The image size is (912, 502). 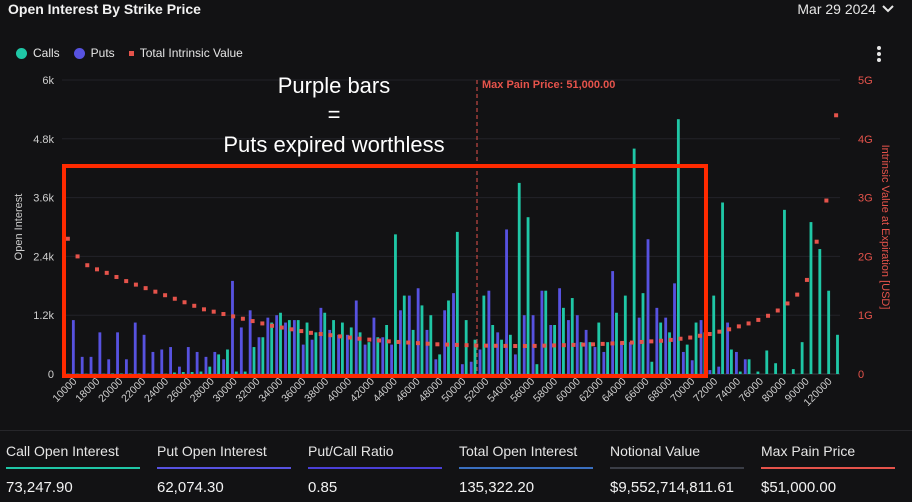 What do you see at coordinates (43, 199) in the screenshot?
I see `y-tick-label: 3.6k` at bounding box center [43, 199].